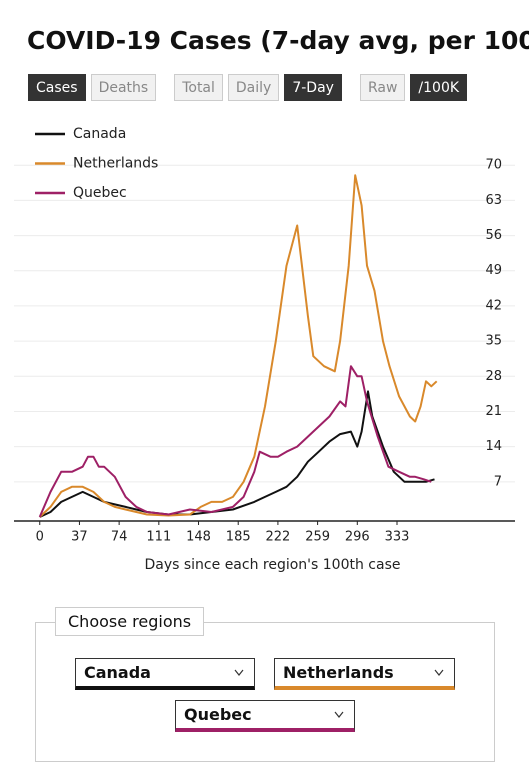  What do you see at coordinates (117, 672) in the screenshot?
I see `region-select-label: Canada` at bounding box center [117, 672].